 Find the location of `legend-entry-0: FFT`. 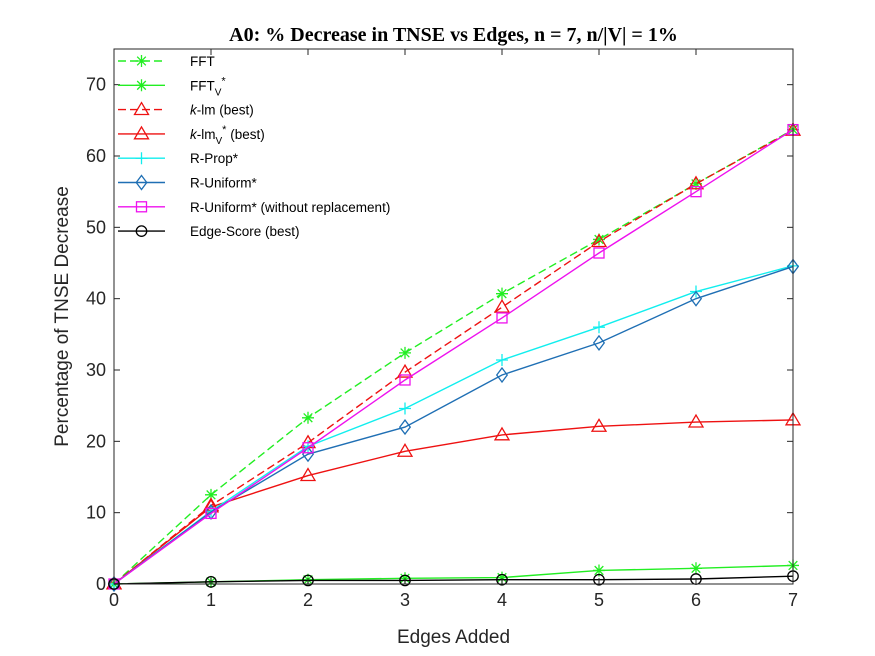

legend-entry-0: FFT is located at coordinates (166, 61).